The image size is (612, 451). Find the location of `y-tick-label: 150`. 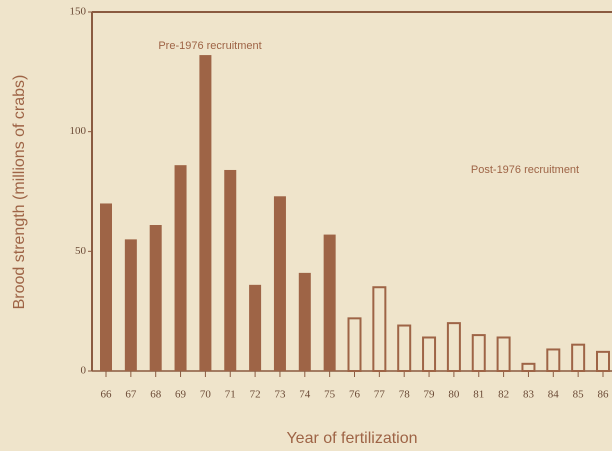

y-tick-label: 150 is located at coordinates (78, 12).